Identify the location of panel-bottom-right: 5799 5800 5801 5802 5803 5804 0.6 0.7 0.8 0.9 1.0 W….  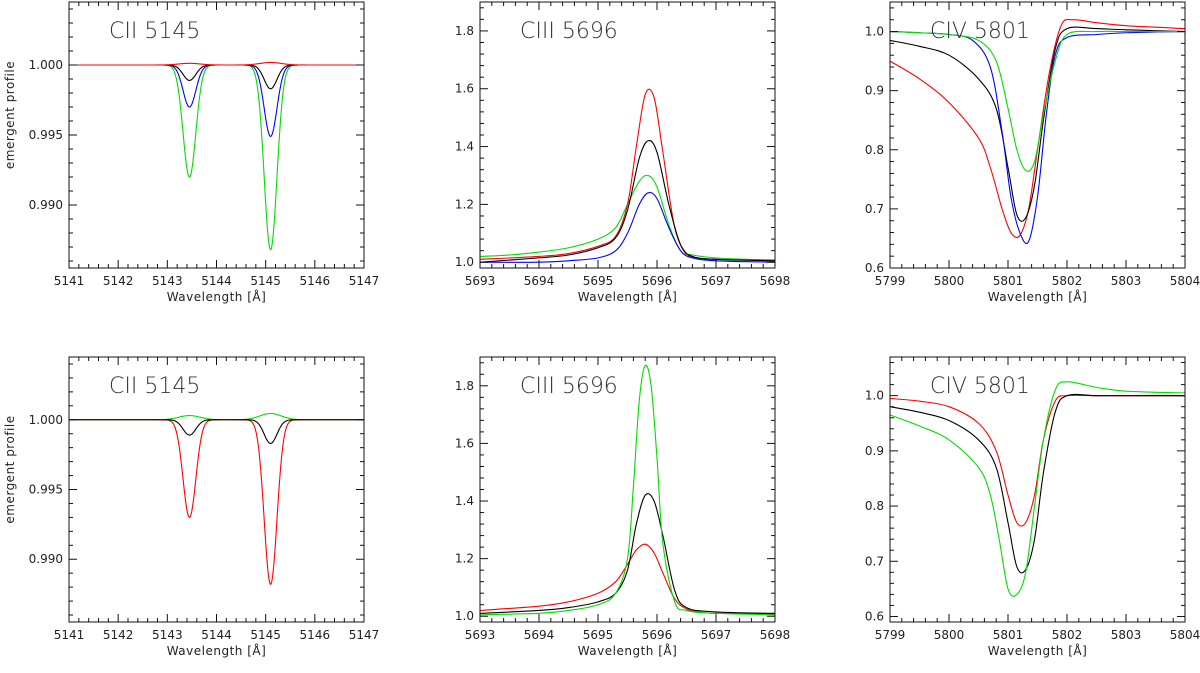
(1032, 507).